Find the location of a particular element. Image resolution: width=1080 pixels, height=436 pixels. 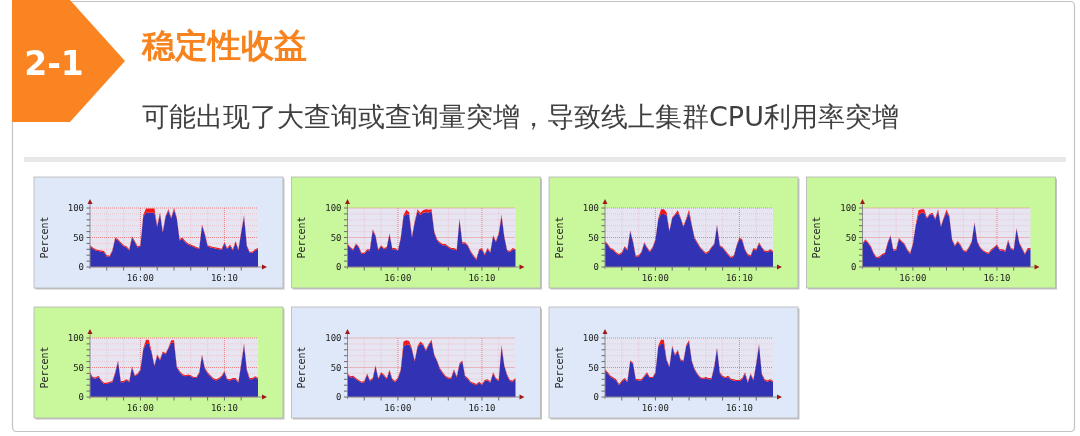

text: 可能出现了大查询或查询量突增，导致线上集群CPU利用率突增 is located at coordinates (520, 116).